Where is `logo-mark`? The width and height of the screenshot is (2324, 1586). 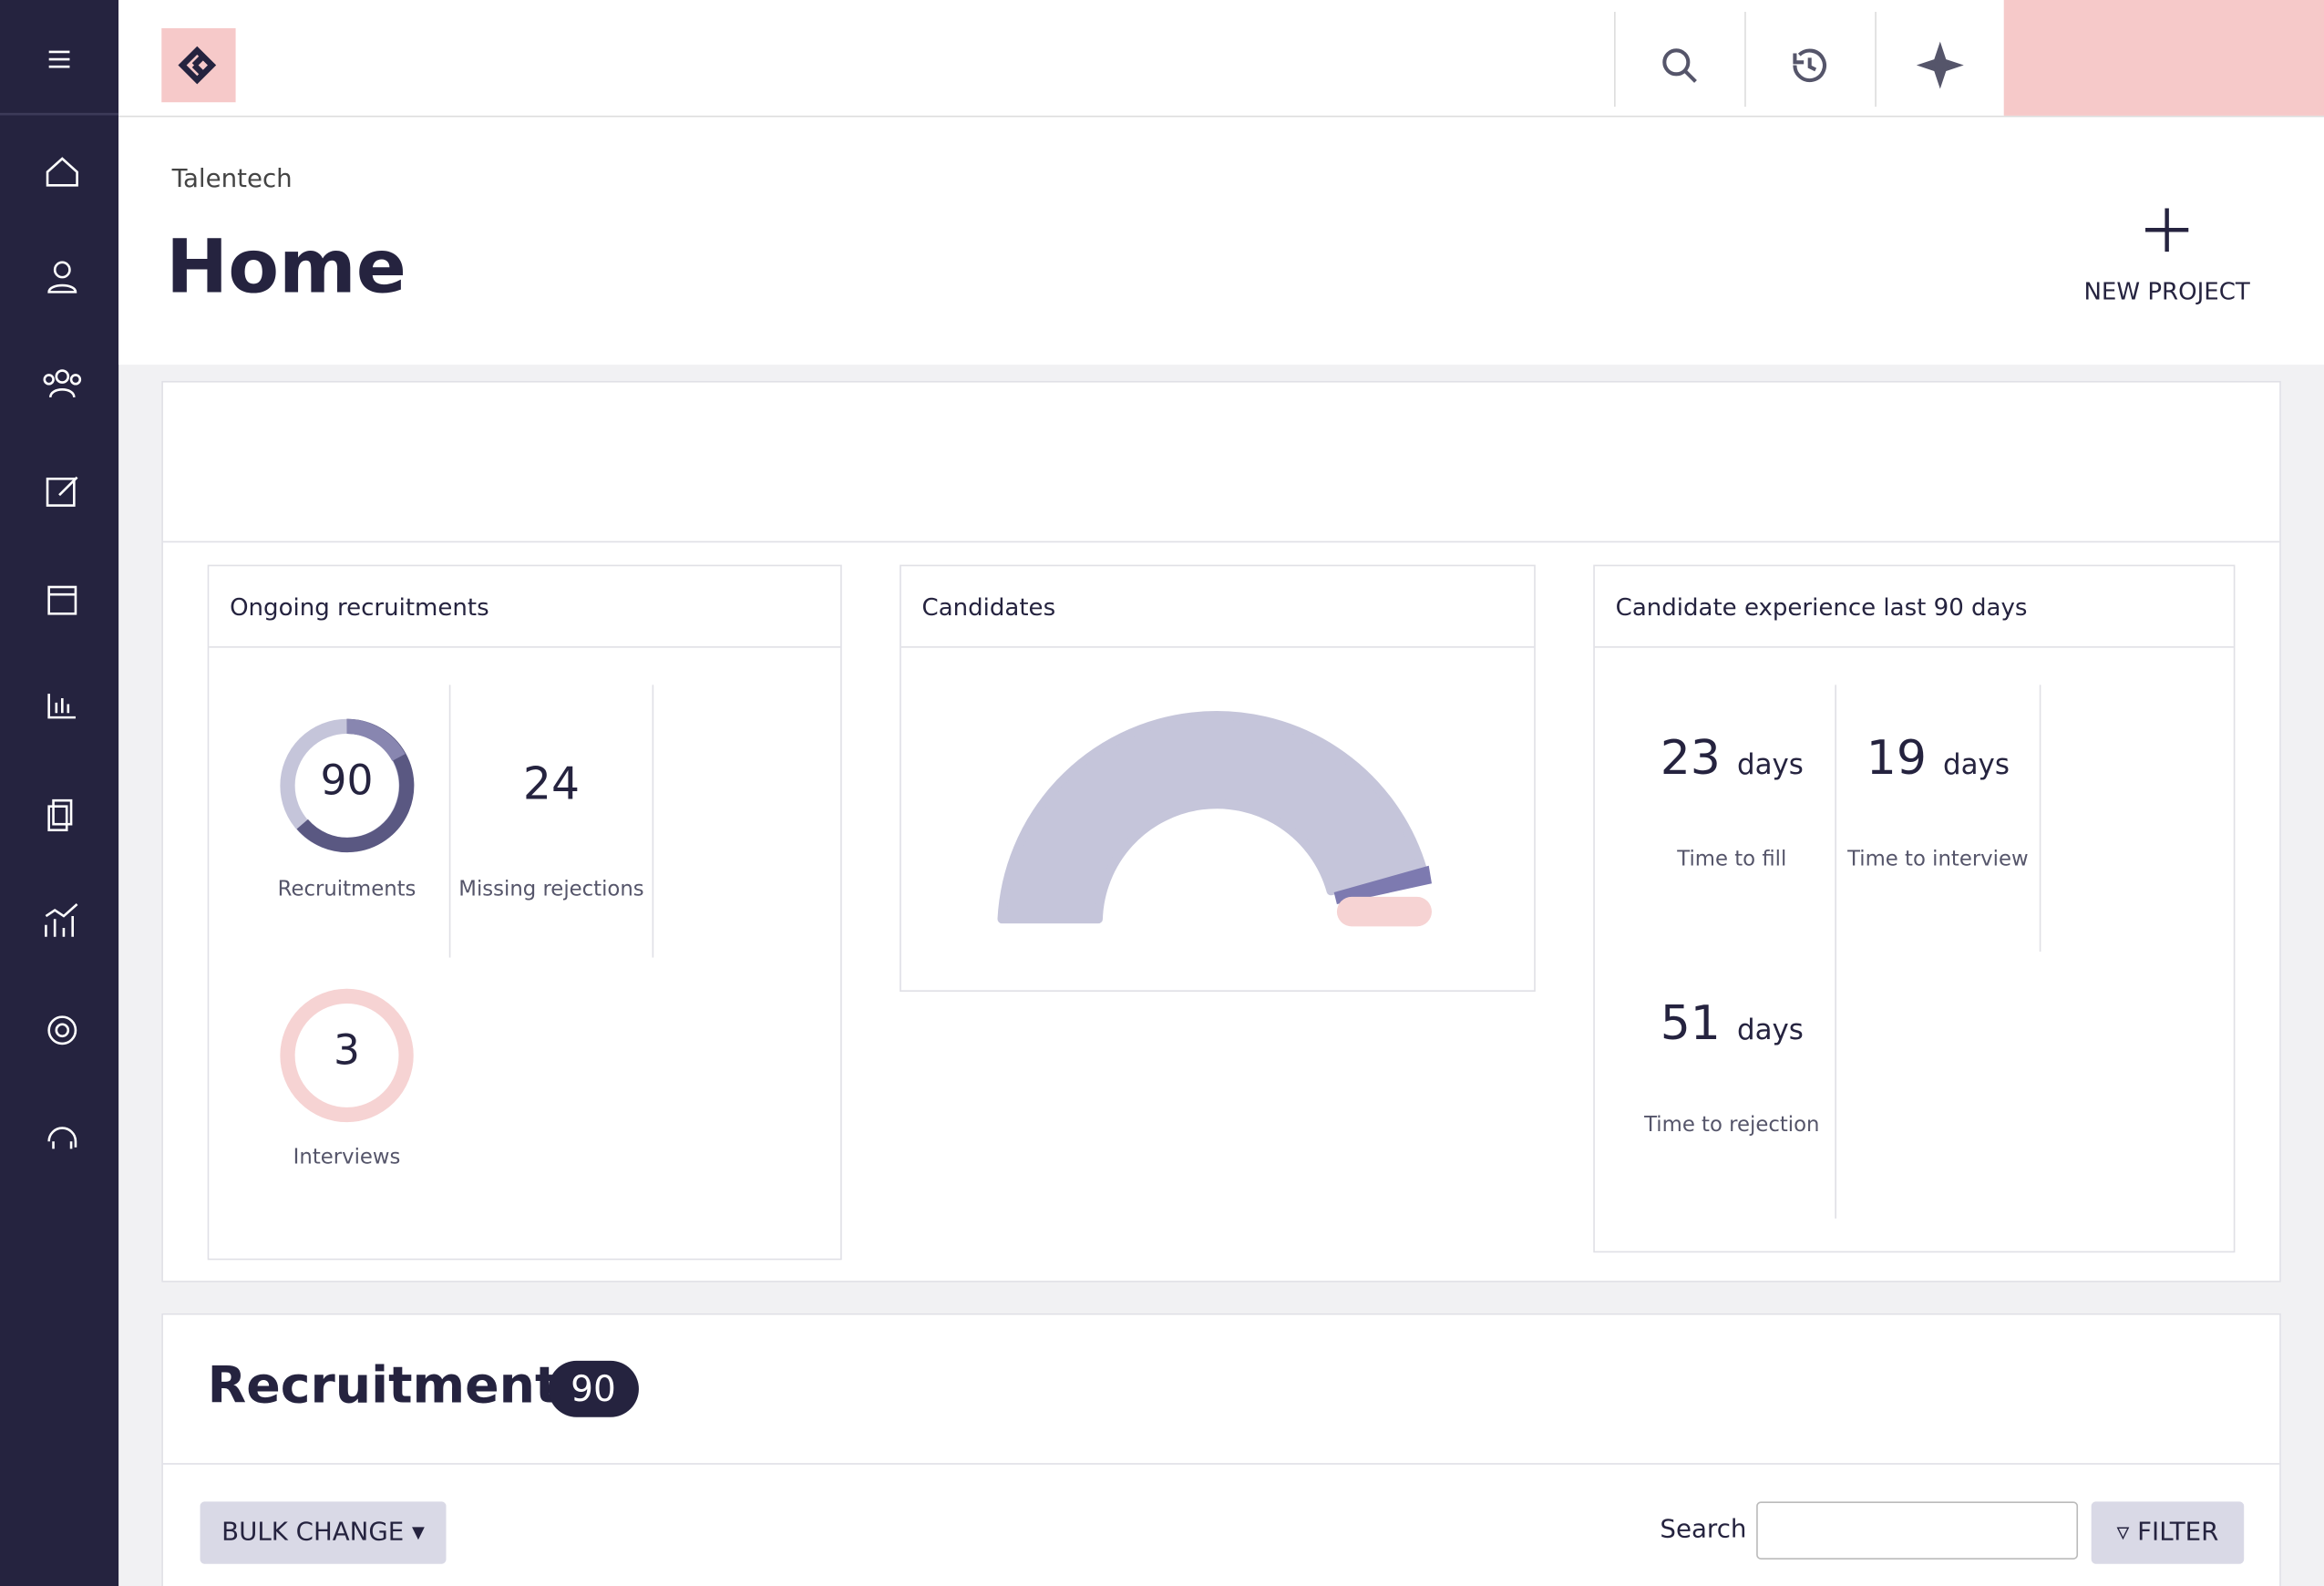 logo-mark is located at coordinates (197, 66).